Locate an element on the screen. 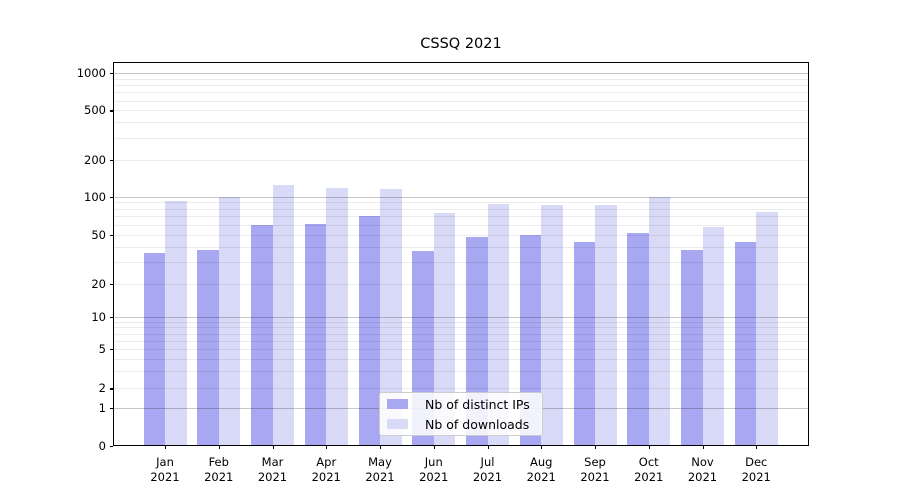 The height and width of the screenshot is (500, 900). bar-distinct-ips-jan is located at coordinates (154, 349).